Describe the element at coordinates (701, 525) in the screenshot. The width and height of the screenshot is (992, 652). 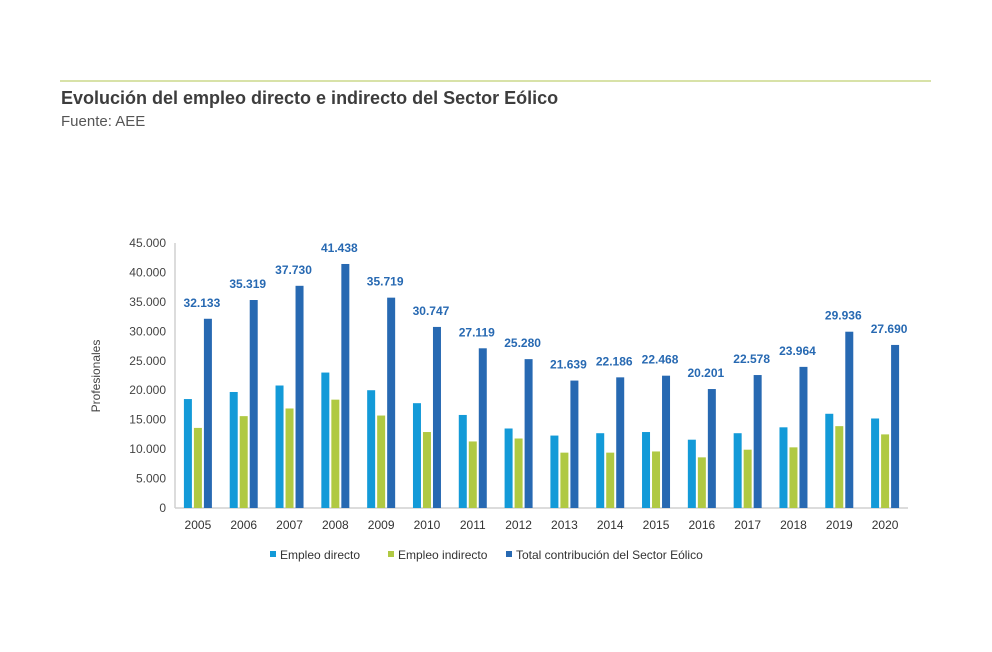
I see `x-tick-label: 2016` at that location.